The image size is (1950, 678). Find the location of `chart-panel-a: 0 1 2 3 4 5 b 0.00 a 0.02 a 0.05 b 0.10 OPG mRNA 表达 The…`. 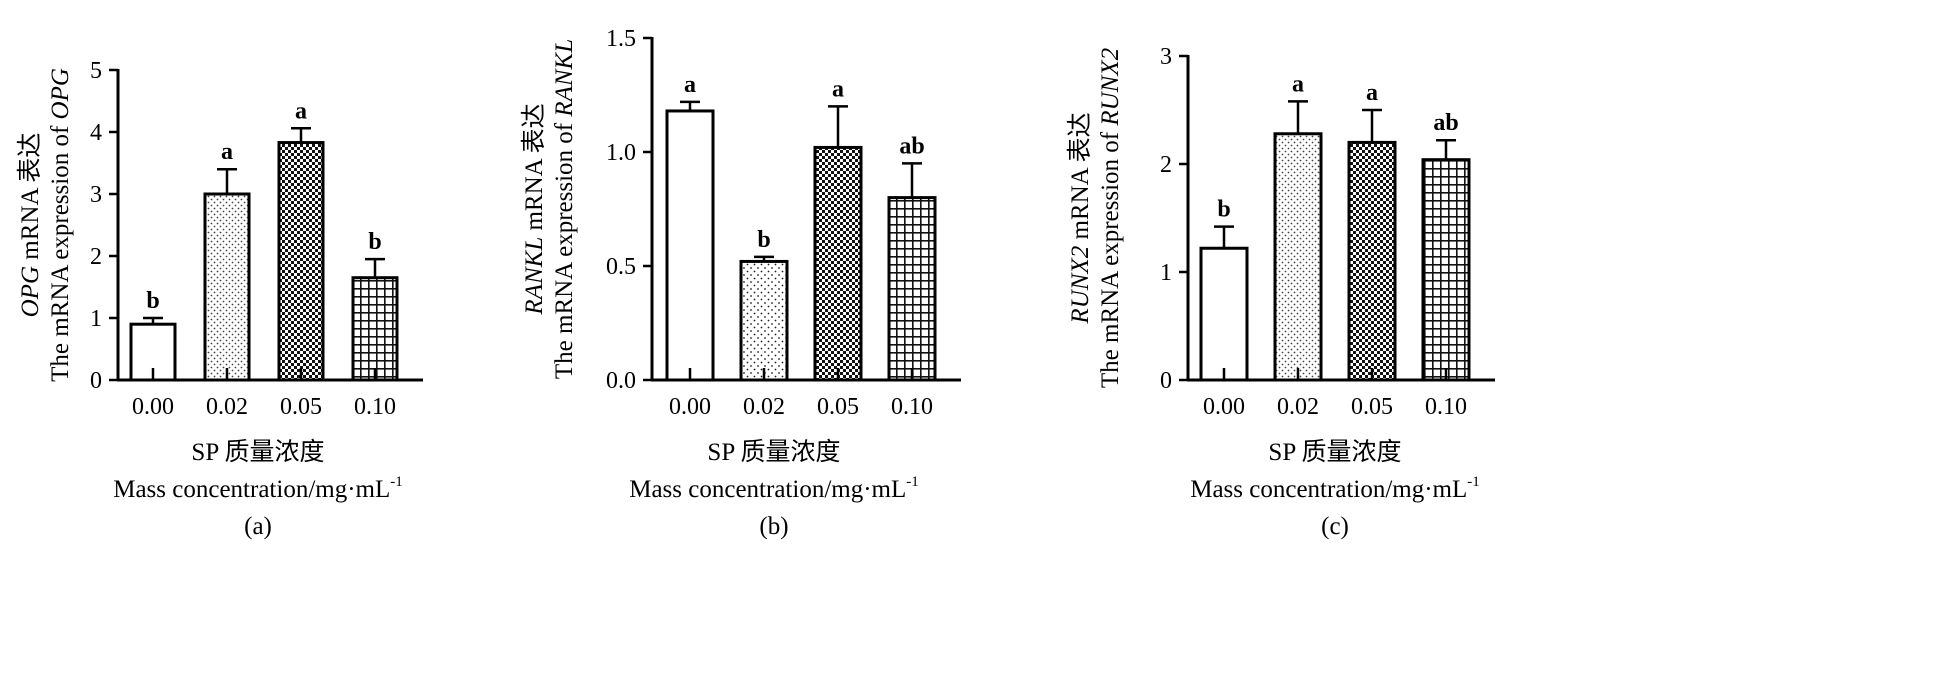

chart-panel-a: 0 1 2 3 4 5 b 0.00 a 0.02 a 0.05 b 0.10 OPG mRNA 表达 The… is located at coordinates (219, 299).